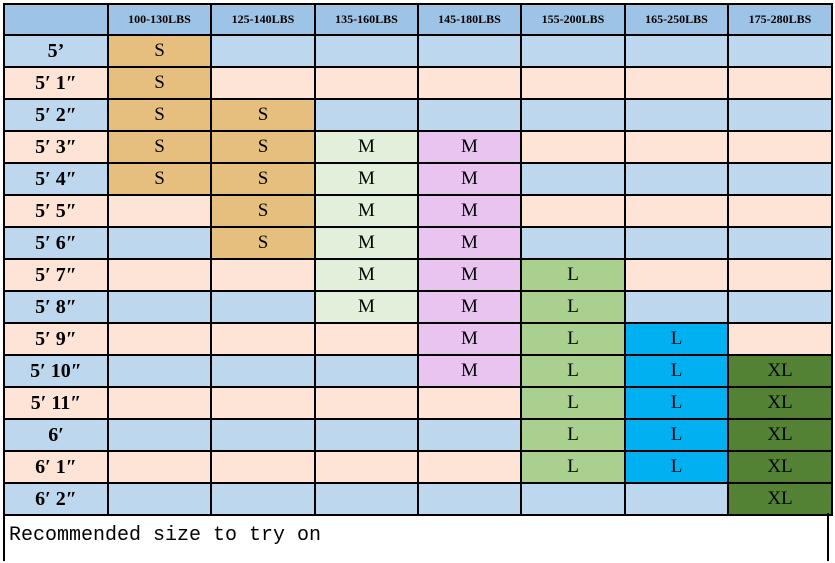 The width and height of the screenshot is (835, 563). What do you see at coordinates (56, 115) in the screenshot?
I see `height-label: 5′ 2″` at bounding box center [56, 115].